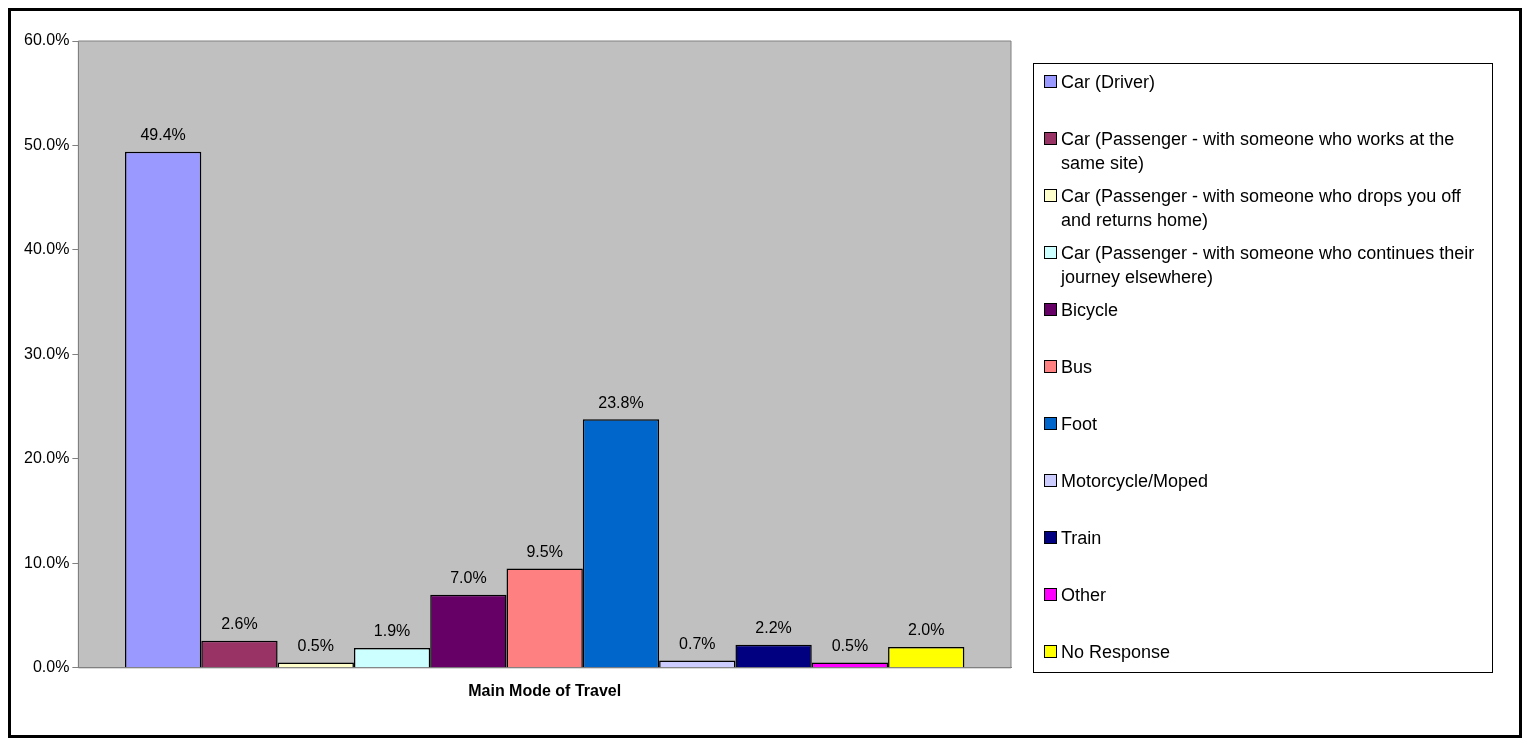 The image size is (1530, 746). What do you see at coordinates (697, 643) in the screenshot?
I see `data-label: 0.7%` at bounding box center [697, 643].